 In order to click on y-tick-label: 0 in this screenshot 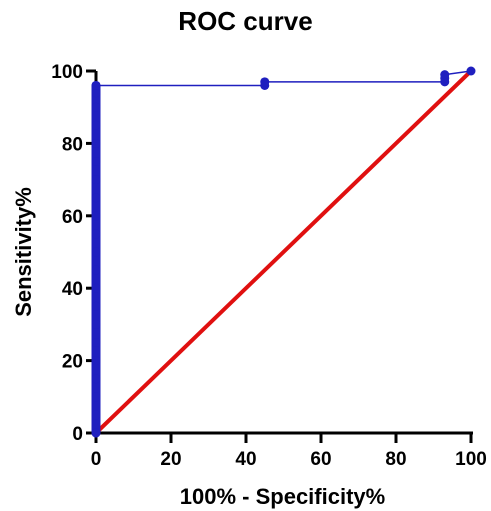, I will do `click(77, 434)`.